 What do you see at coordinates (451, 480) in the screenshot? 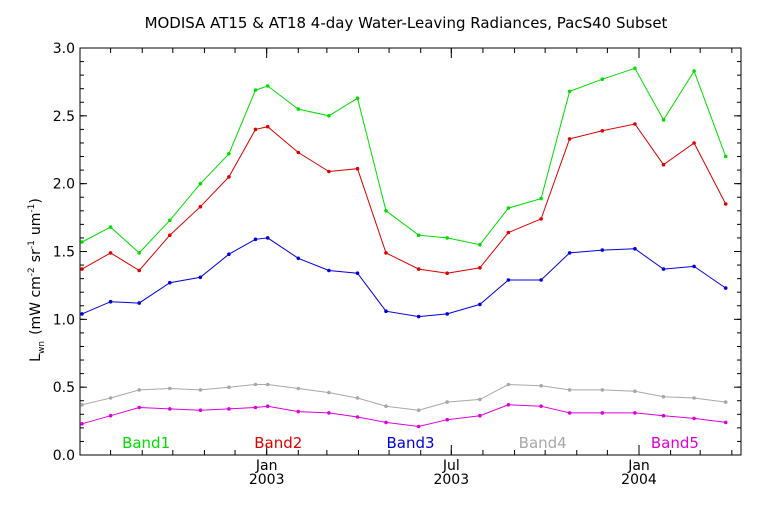
I see `x-tick-label-year: 2003` at bounding box center [451, 480].